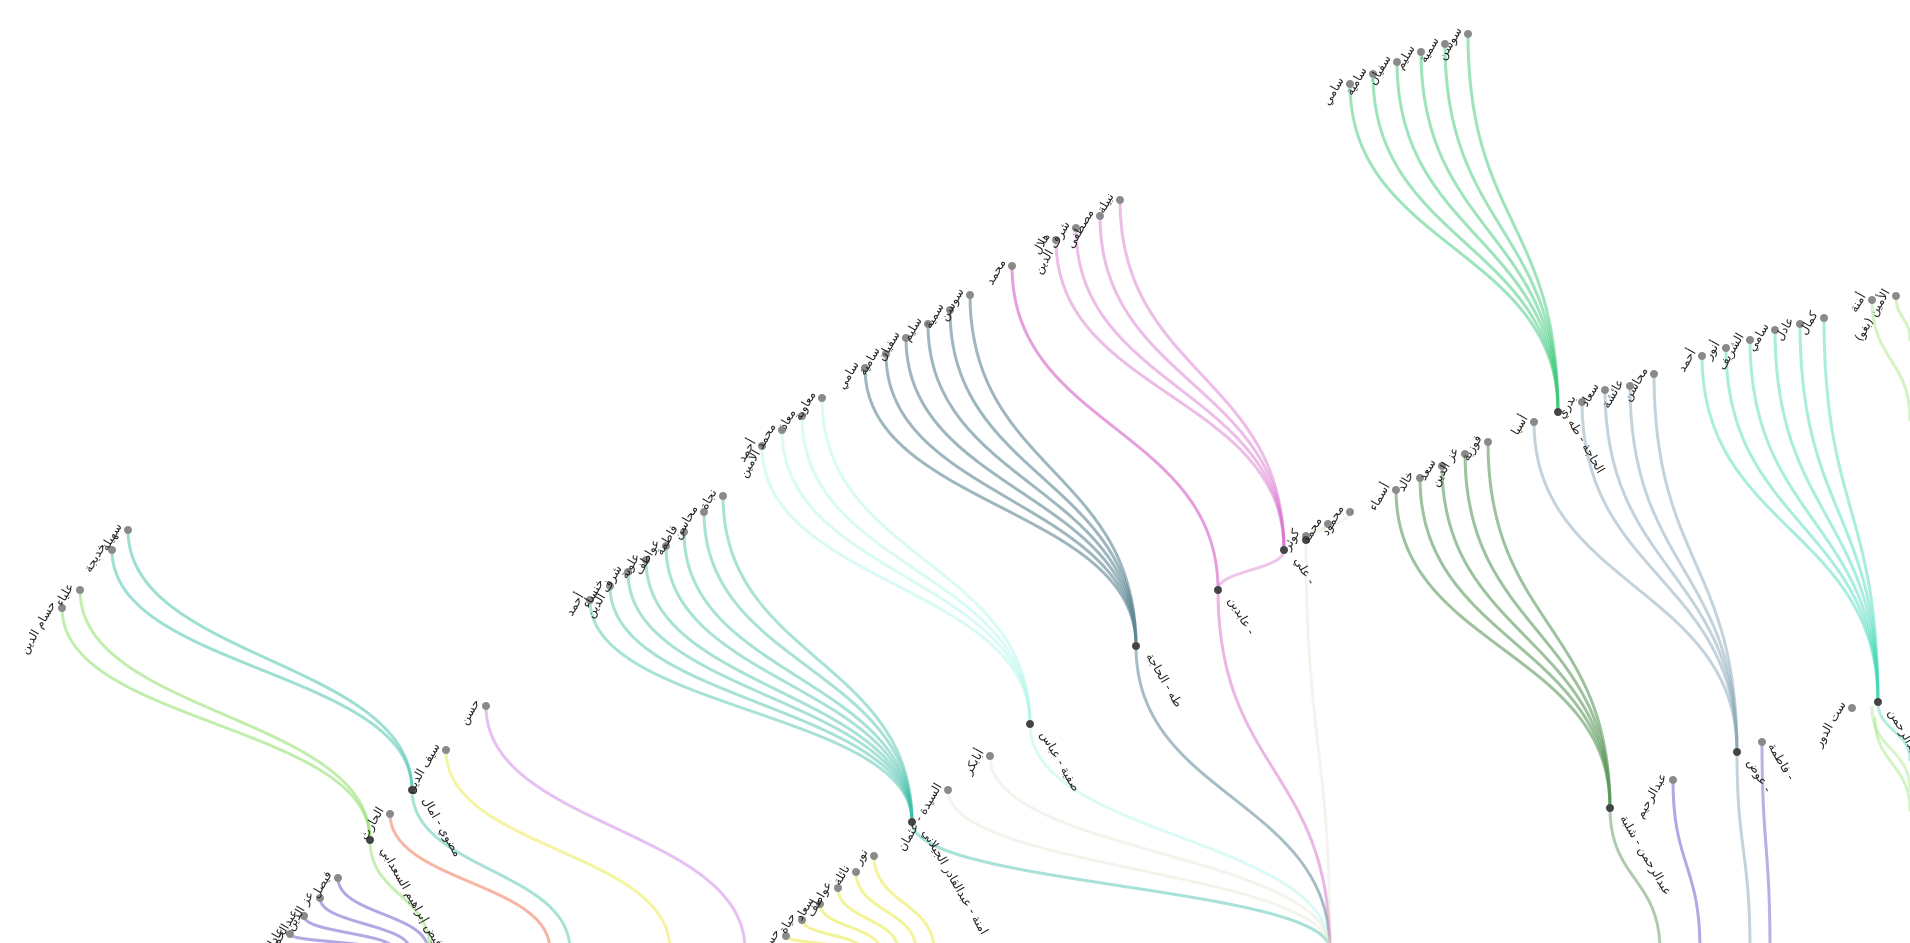 This screenshot has width=1910, height=943. I want to click on trunk-abu-bakr, so click(1159, 848).